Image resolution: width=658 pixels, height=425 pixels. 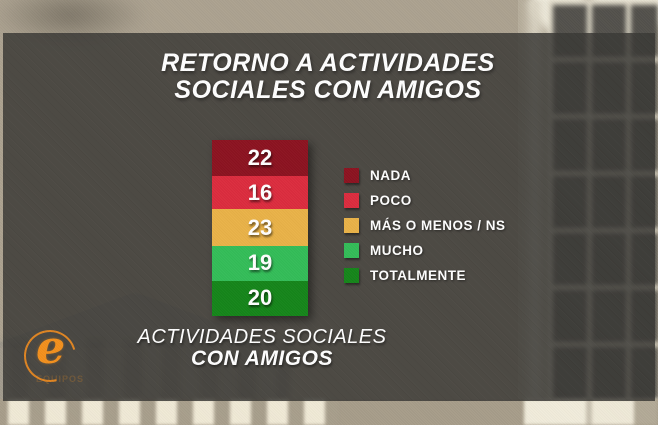 What do you see at coordinates (351, 275) in the screenshot?
I see `legend-swatch-totalmente` at bounding box center [351, 275].